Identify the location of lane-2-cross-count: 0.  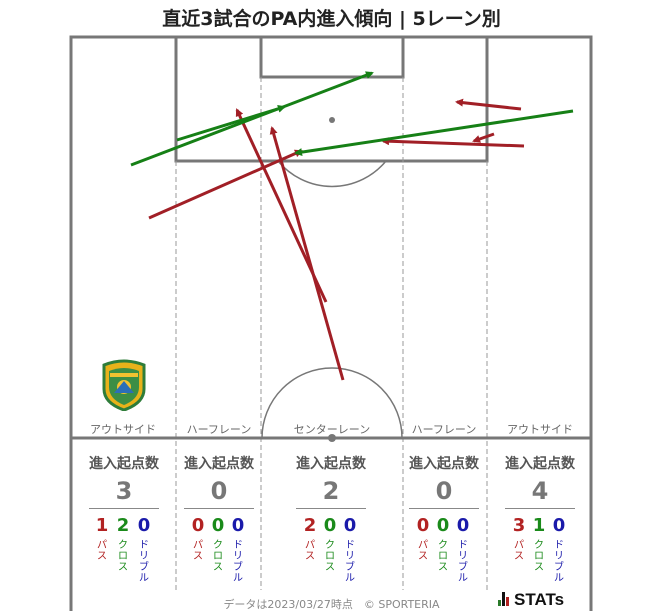
(330, 525).